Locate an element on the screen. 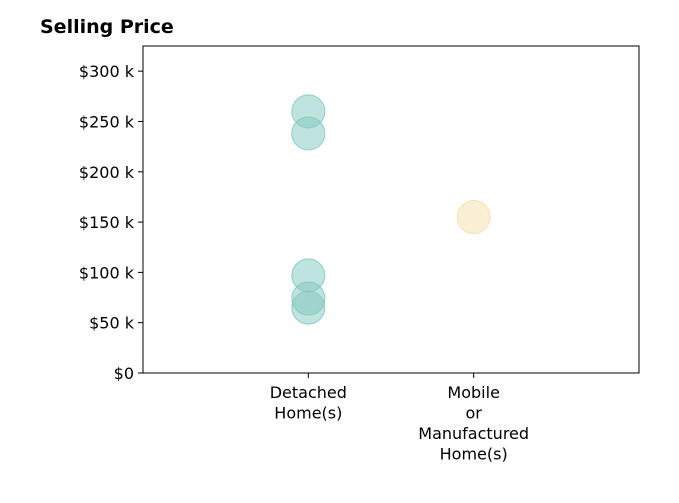 The height and width of the screenshot is (503, 679). x-tick-label-line: or is located at coordinates (473, 413).